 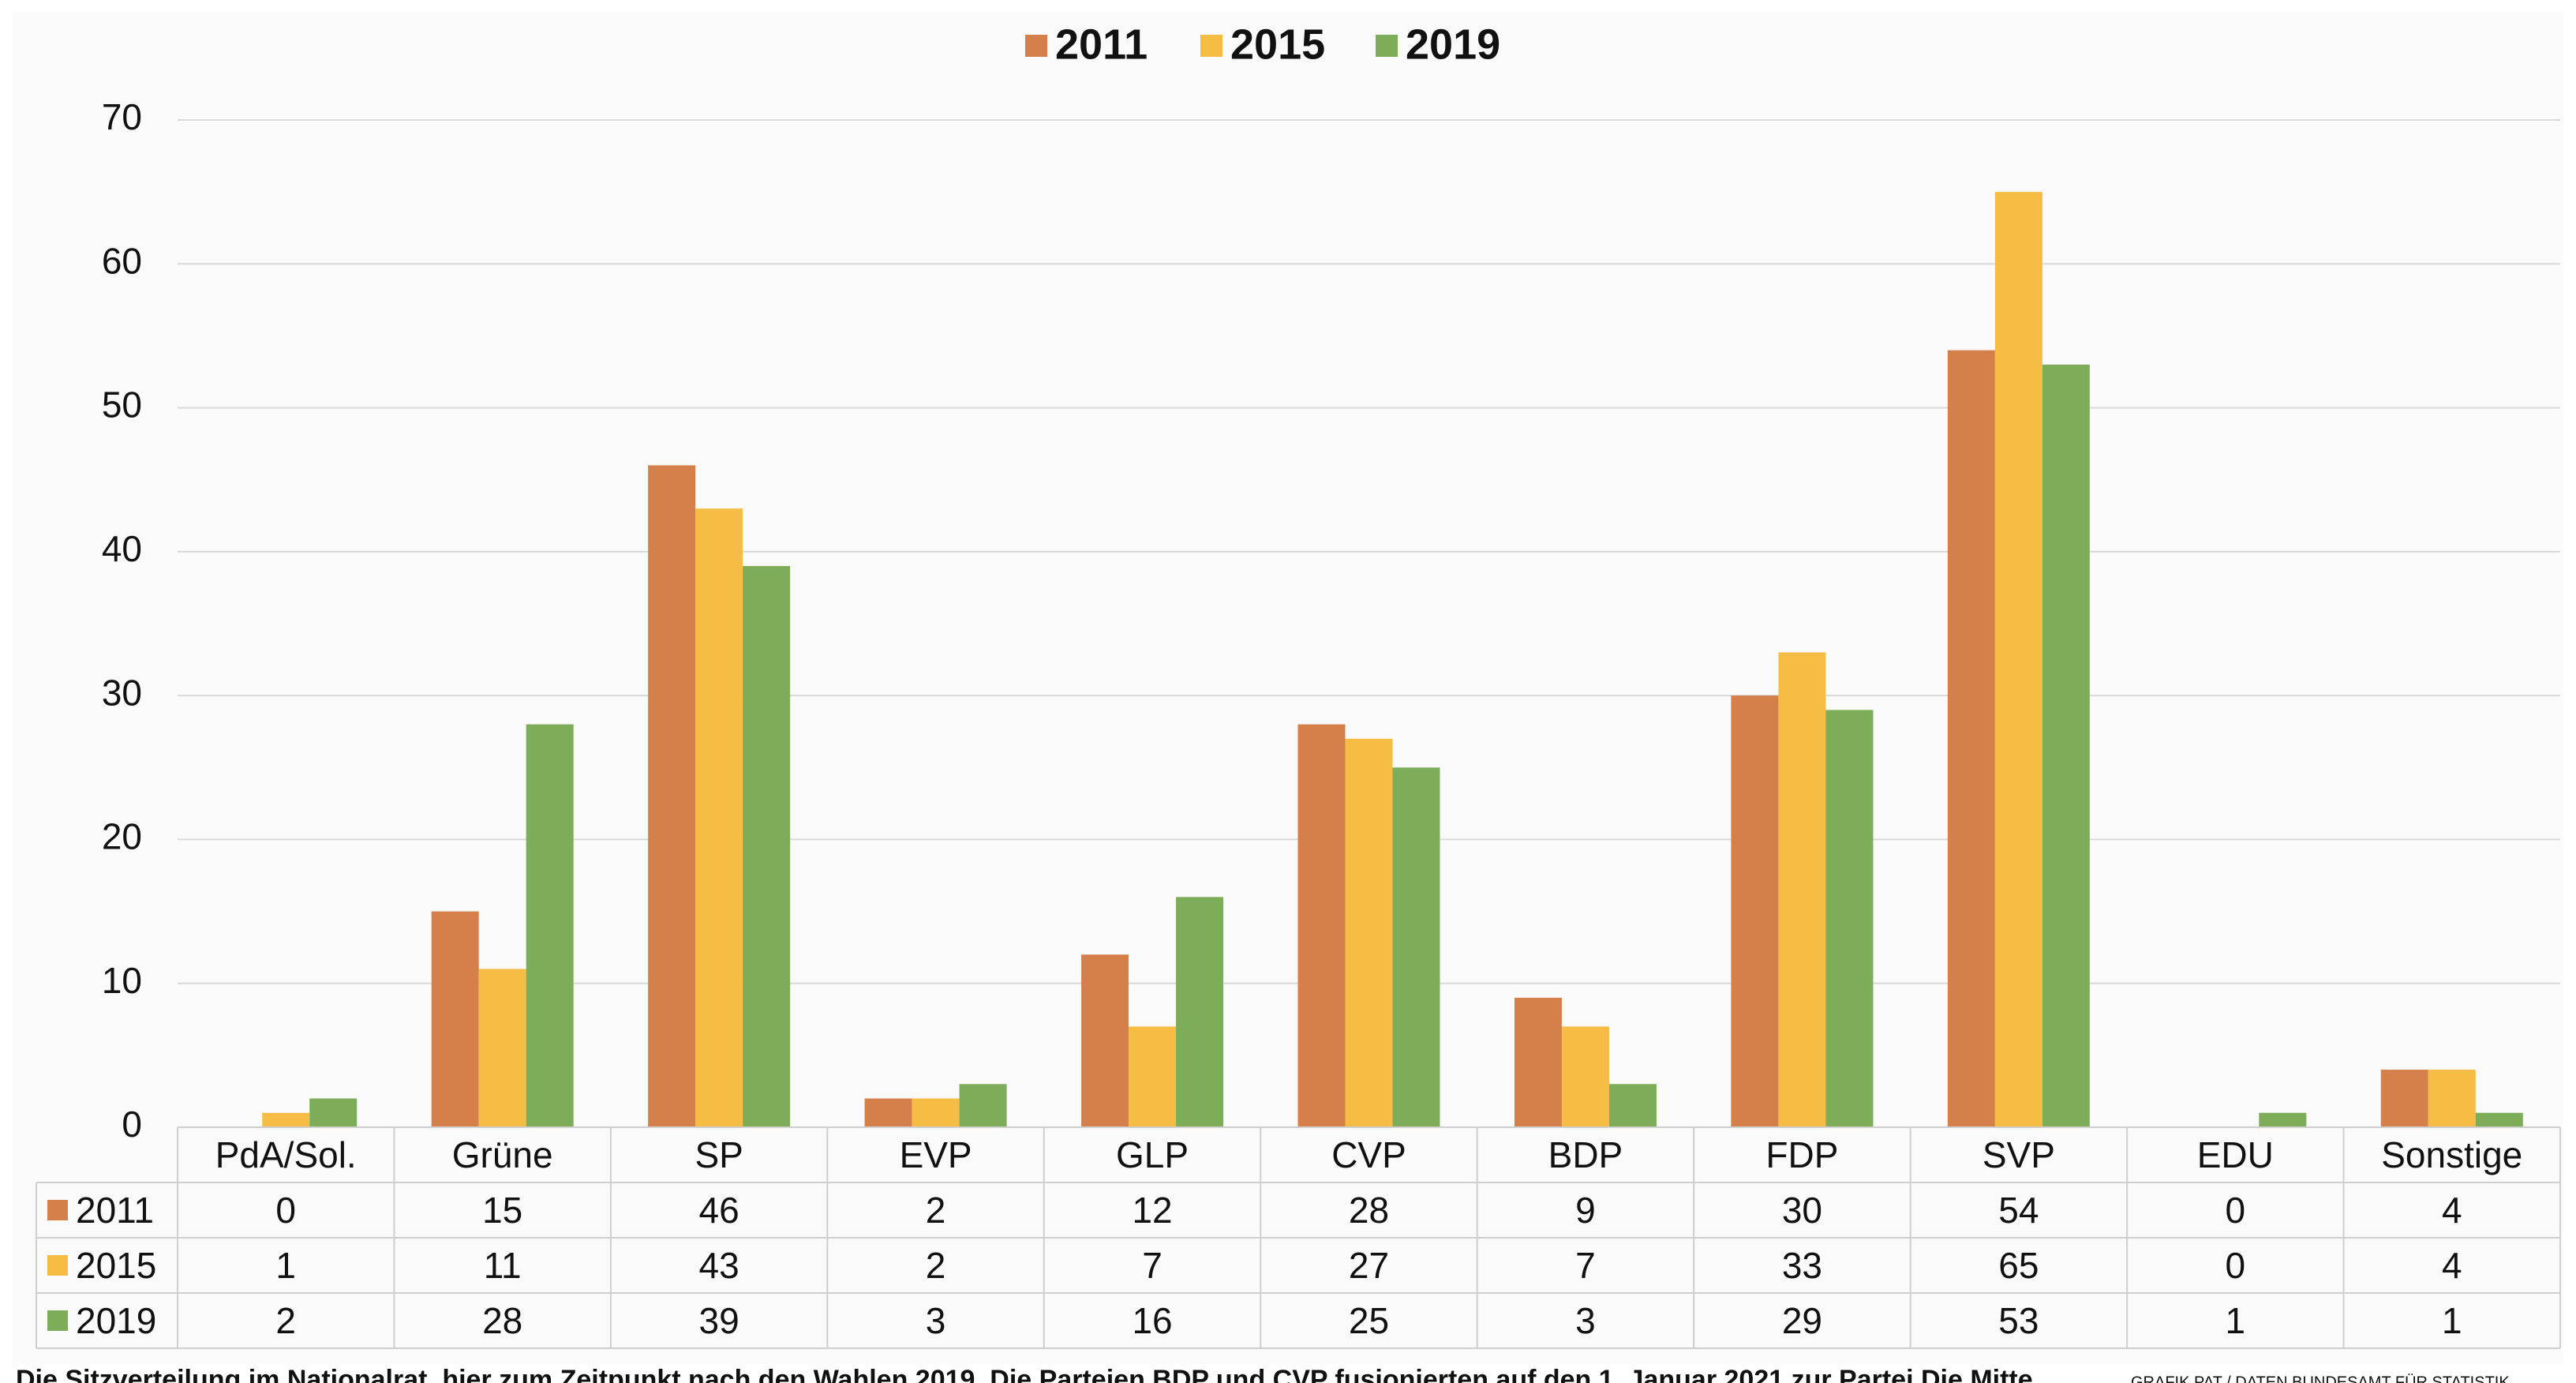 What do you see at coordinates (719, 1320) in the screenshot?
I see `table-value: 39` at bounding box center [719, 1320].